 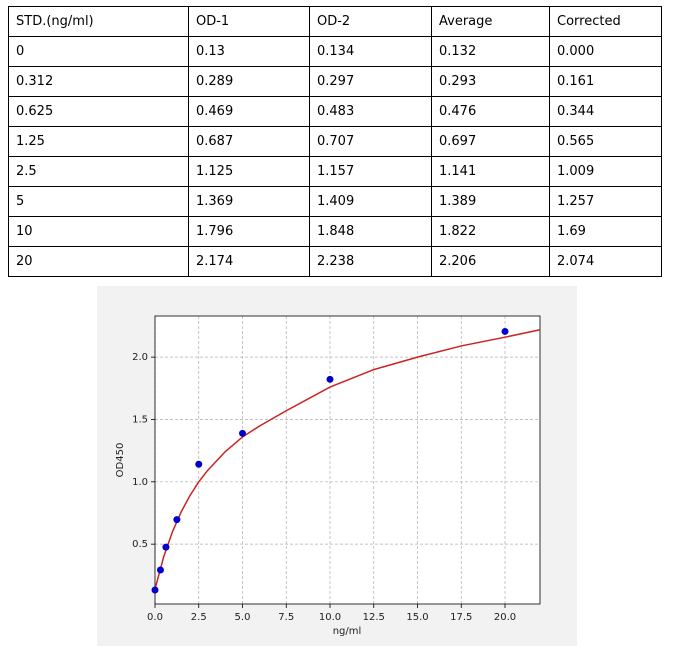 I want to click on table-cell: 20, so click(x=98, y=261).